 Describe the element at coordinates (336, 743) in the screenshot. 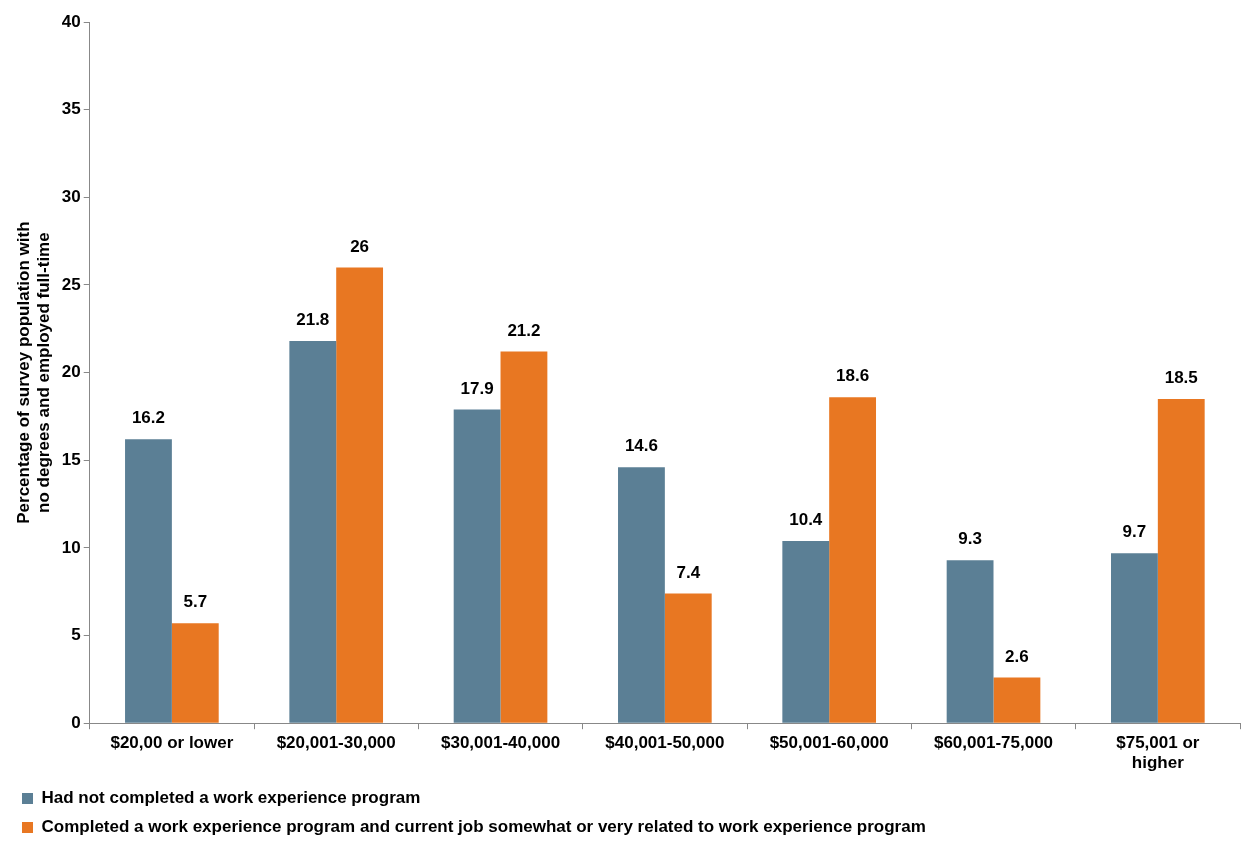

I see `x-tick-label: $20,001-30,000` at that location.